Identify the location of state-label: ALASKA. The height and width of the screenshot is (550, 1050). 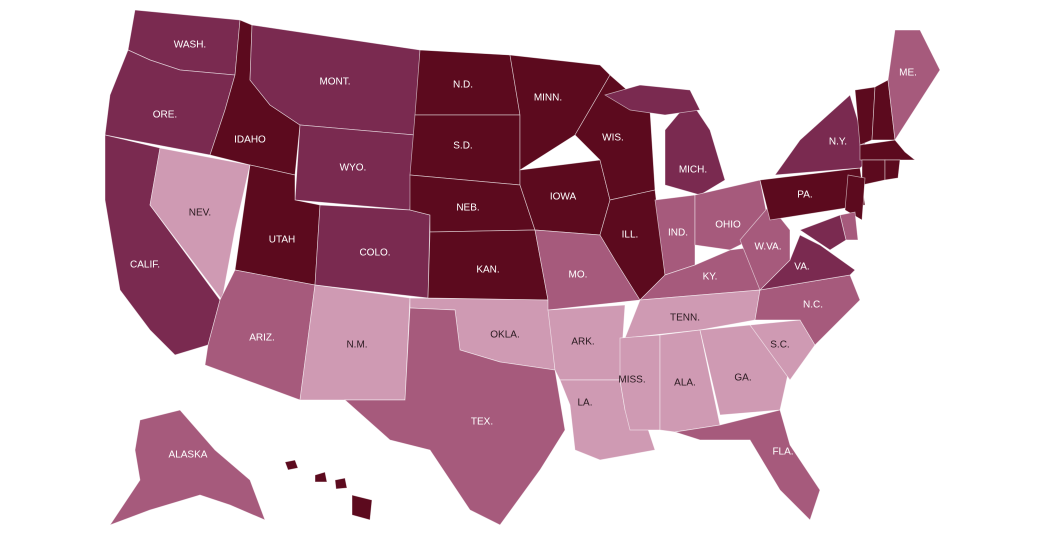
(188, 455).